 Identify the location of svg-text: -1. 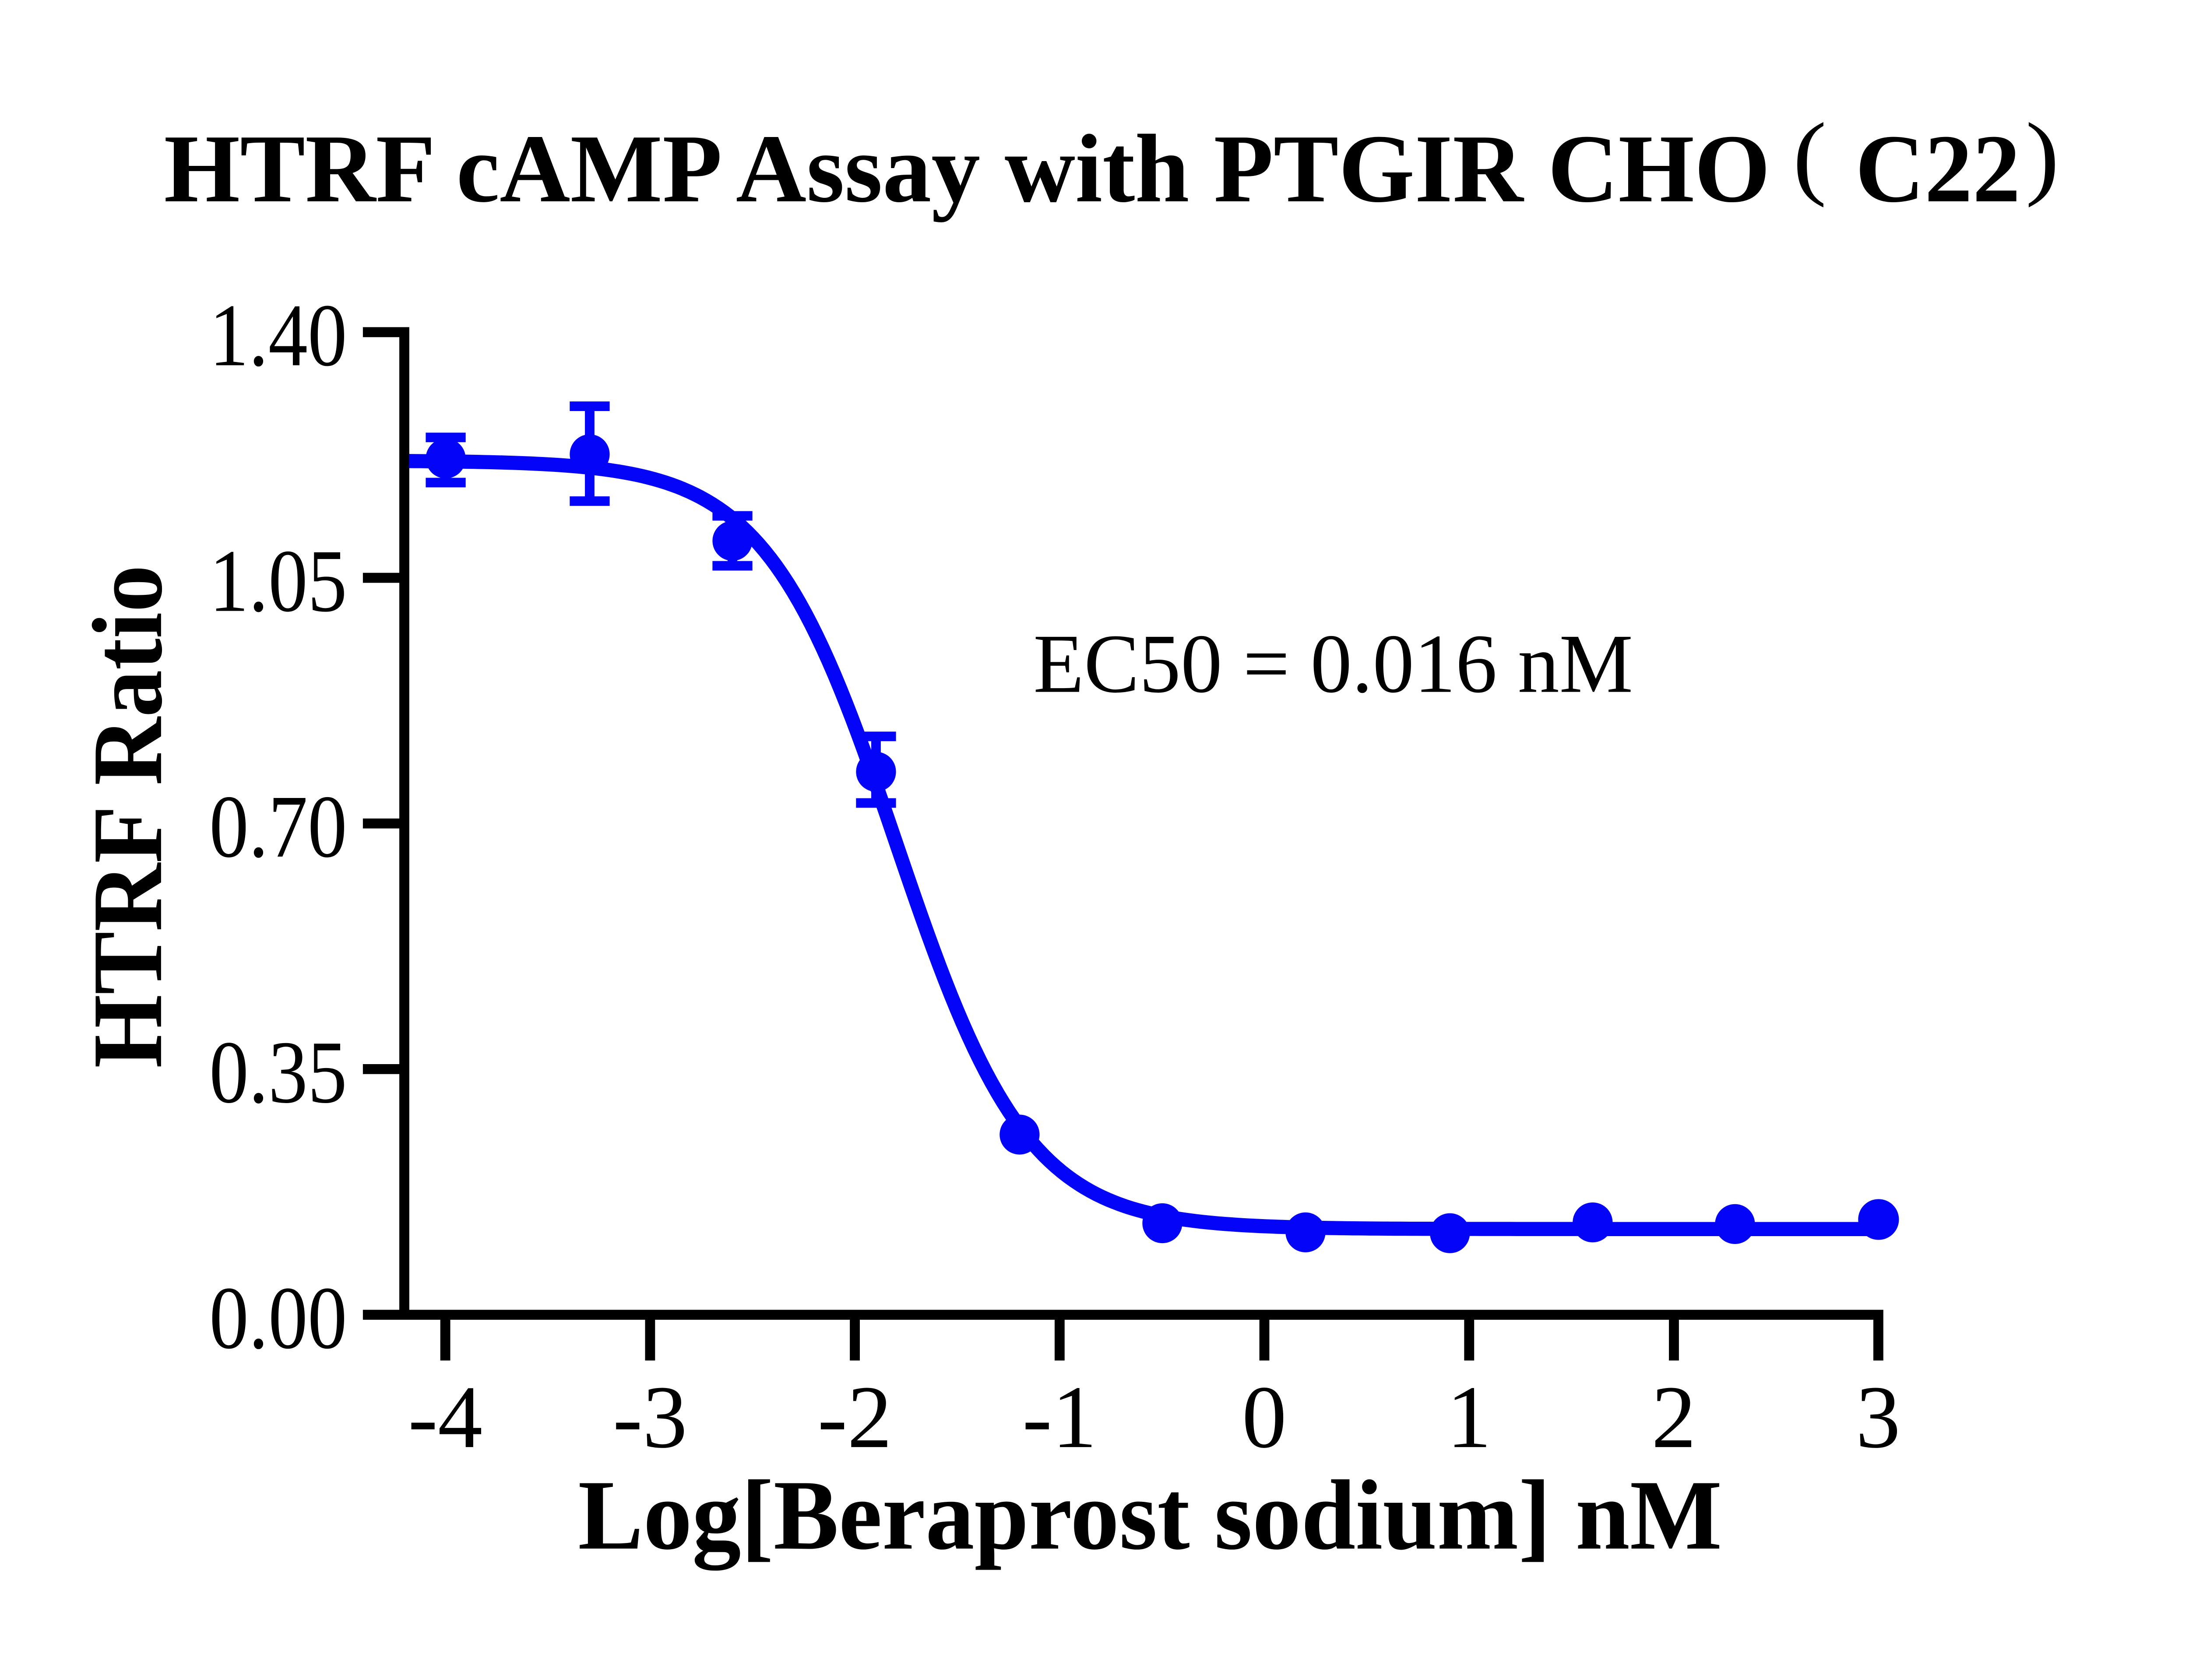
(1059, 1417).